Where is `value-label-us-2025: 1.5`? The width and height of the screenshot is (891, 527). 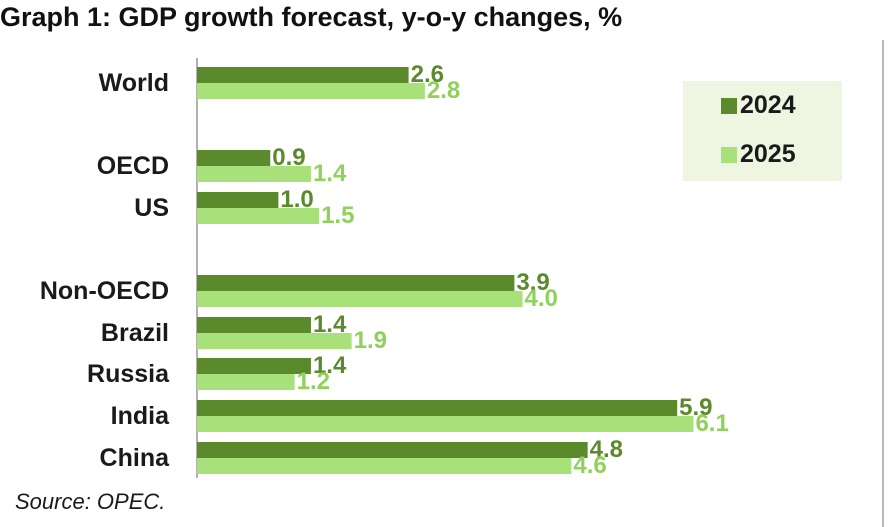
value-label-us-2025: 1.5 is located at coordinates (337, 215).